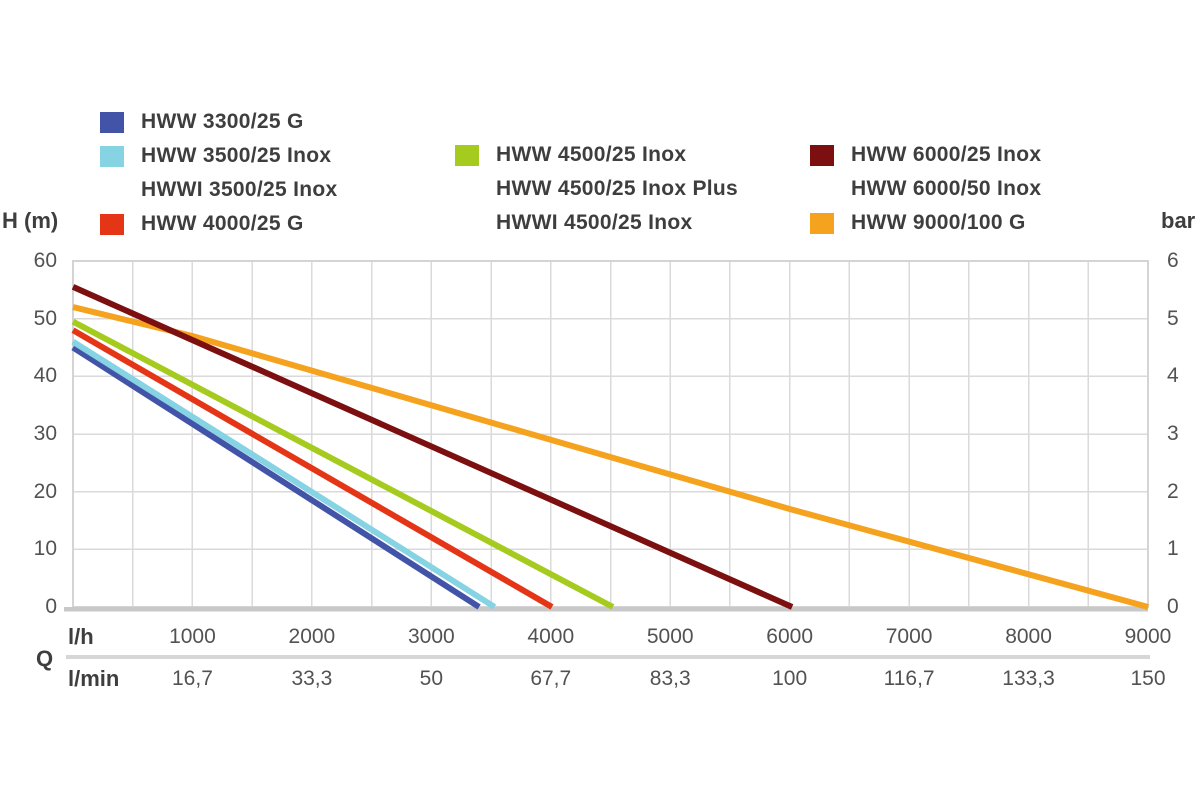  Describe the element at coordinates (822, 223) in the screenshot. I see `legend-swatch-orange` at that location.